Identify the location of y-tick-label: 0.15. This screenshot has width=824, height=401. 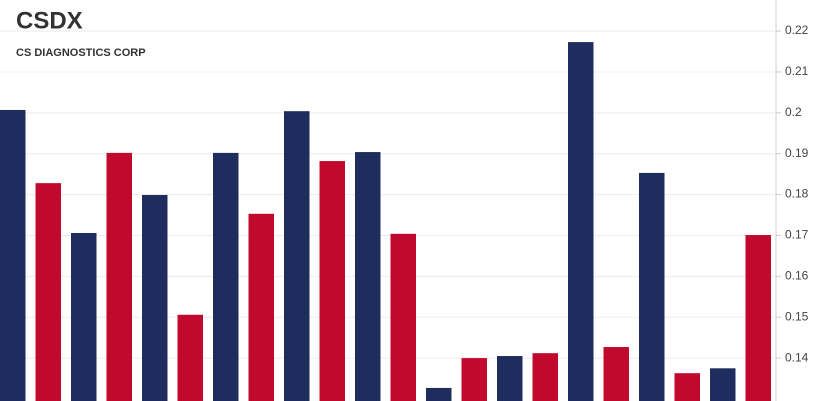
(797, 316).